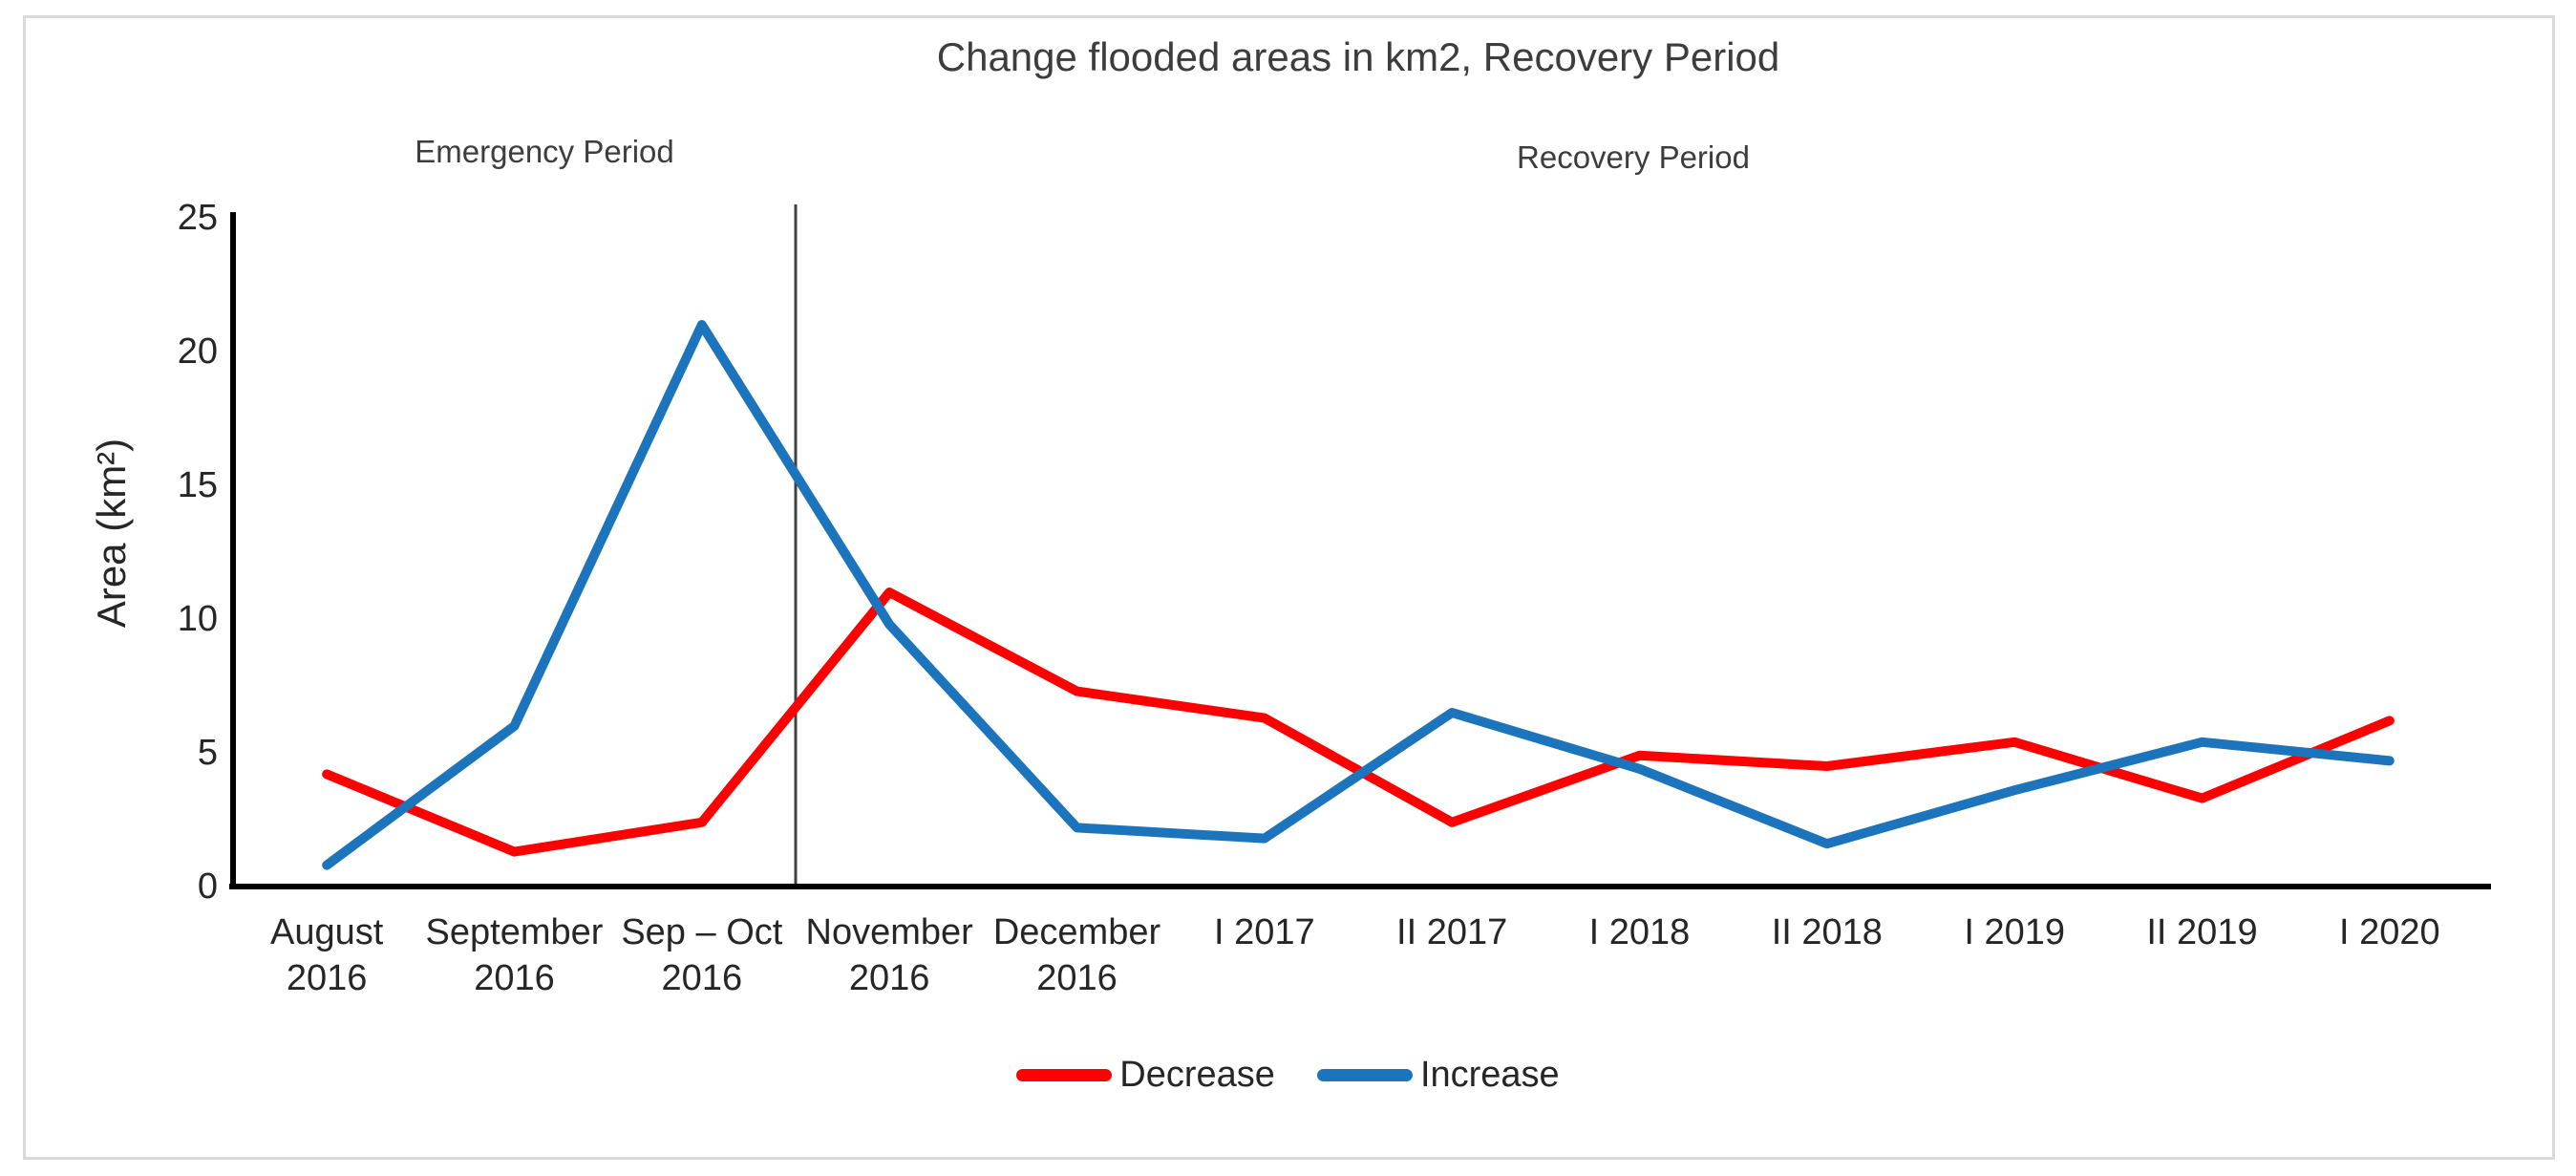 This screenshot has height=1176, width=2576. What do you see at coordinates (327, 932) in the screenshot?
I see `x-category-label-line: August` at bounding box center [327, 932].